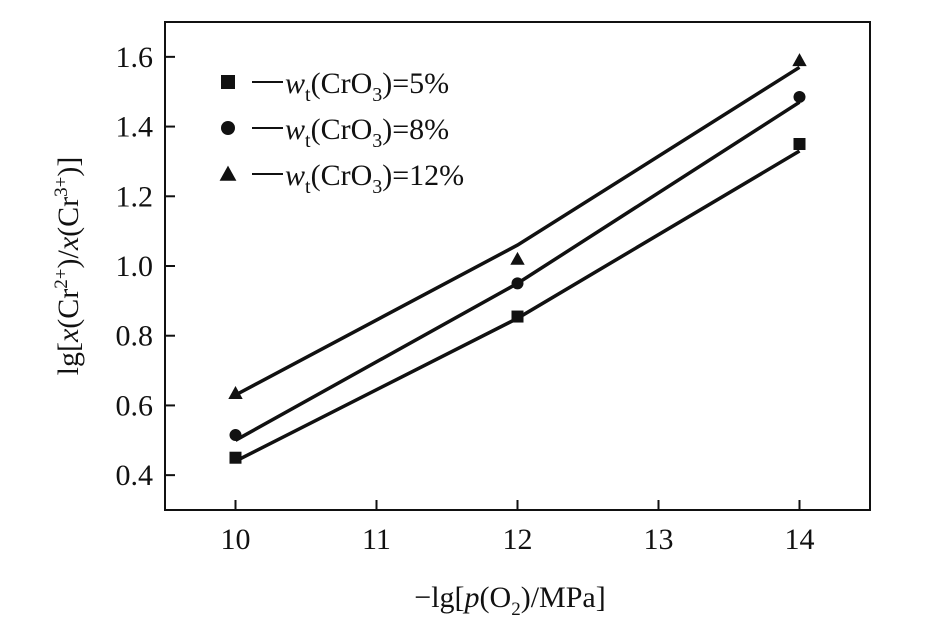 The height and width of the screenshot is (623, 929). I want to click on legend-entry: wt(CrO3)=8%, so click(367, 132).